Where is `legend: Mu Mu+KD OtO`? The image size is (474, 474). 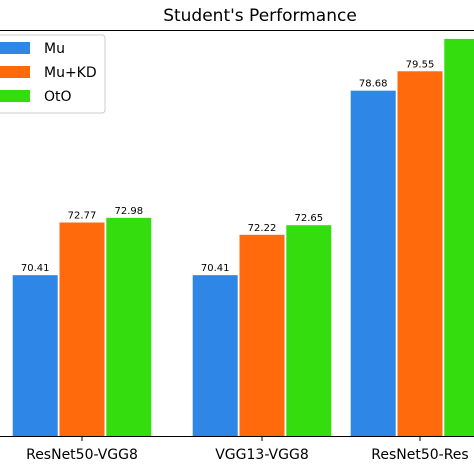 legend: Mu Mu+KD OtO is located at coordinates (53, 74).